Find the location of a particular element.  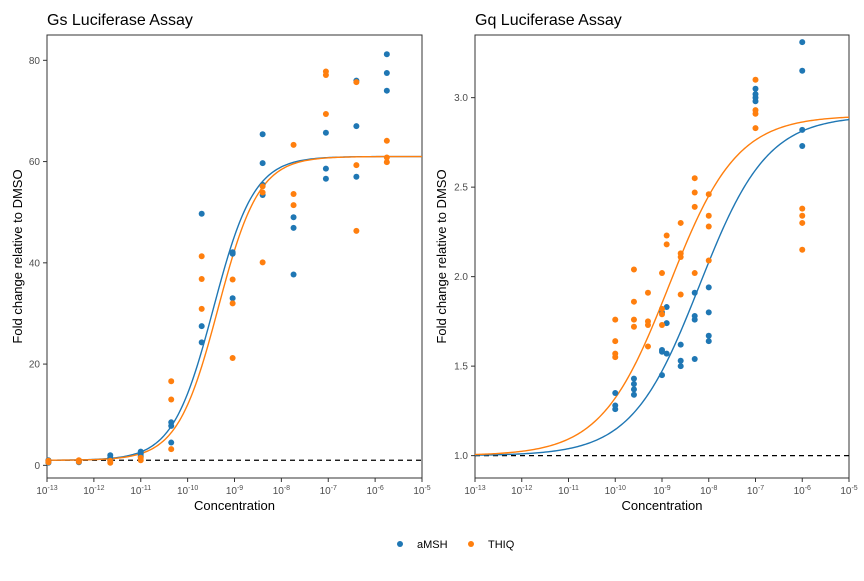

x-tick-label: 10⁻⁷ is located at coordinates (328, 491).